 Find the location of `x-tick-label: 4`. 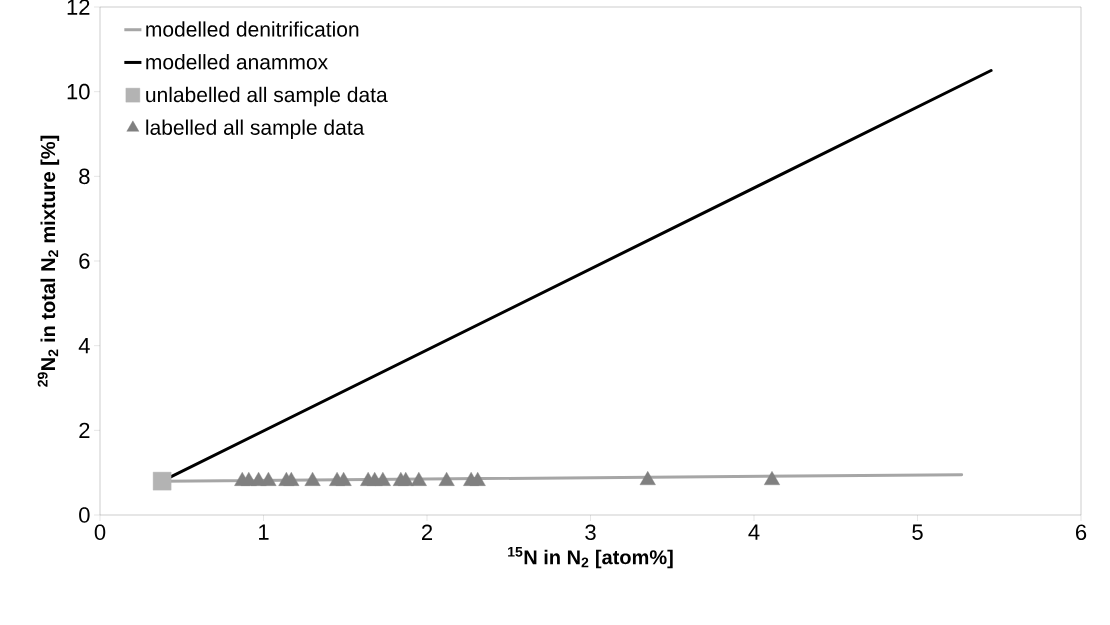

x-tick-label: 4 is located at coordinates (754, 532).